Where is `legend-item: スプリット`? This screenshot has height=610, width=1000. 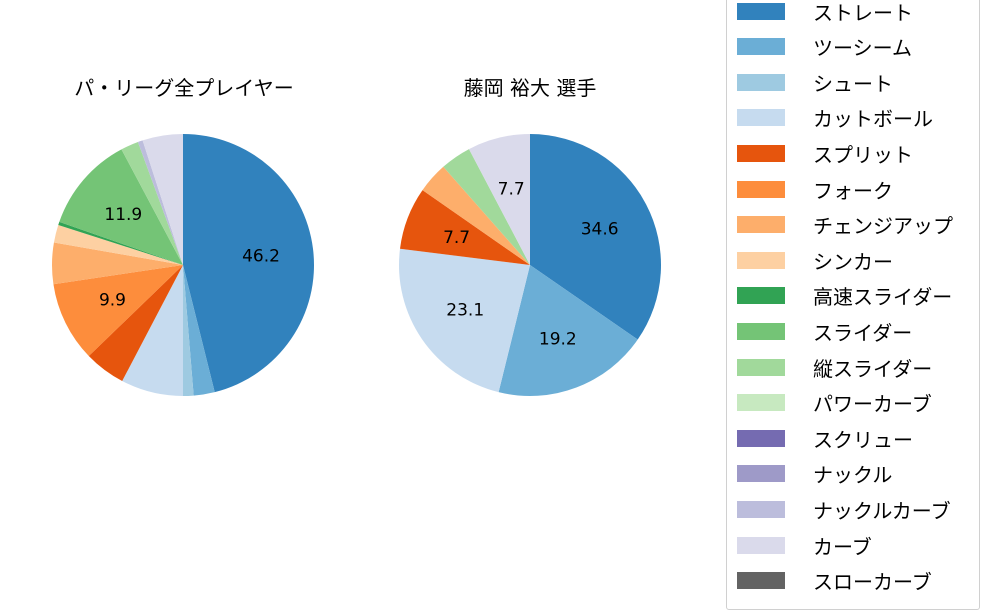
legend-item: スプリット is located at coordinates (825, 154).